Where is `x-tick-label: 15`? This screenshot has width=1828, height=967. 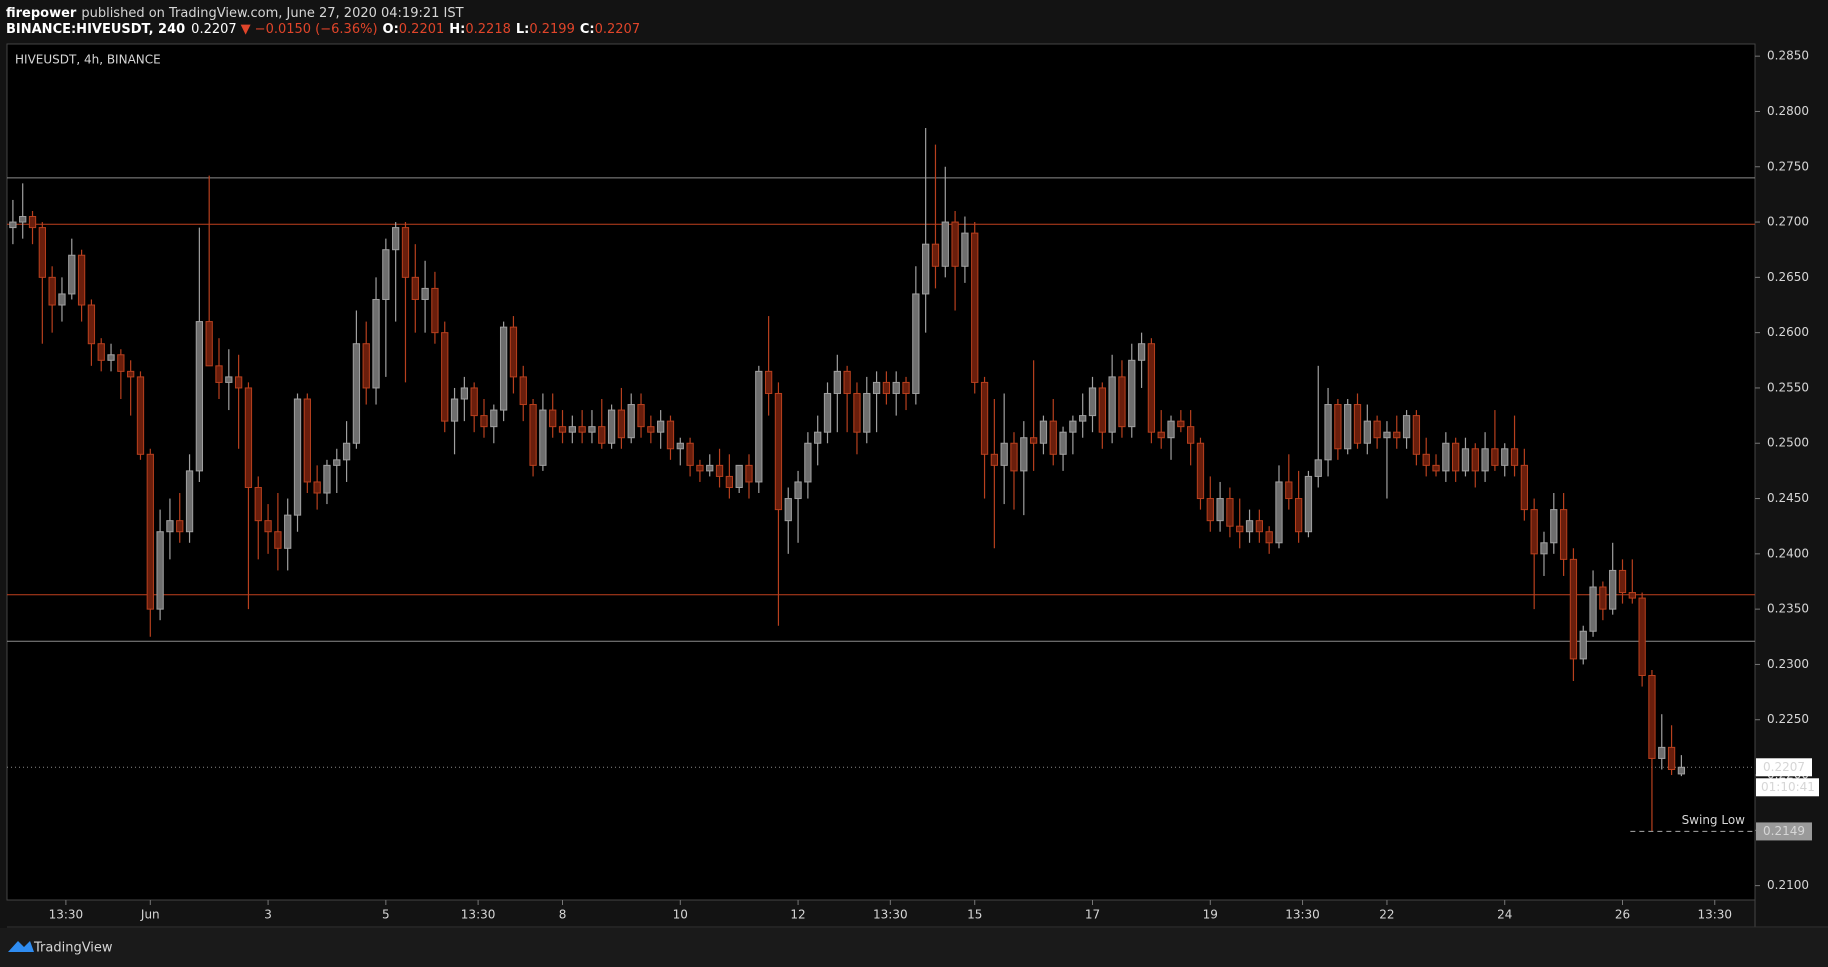 x-tick-label: 15 is located at coordinates (974, 915).